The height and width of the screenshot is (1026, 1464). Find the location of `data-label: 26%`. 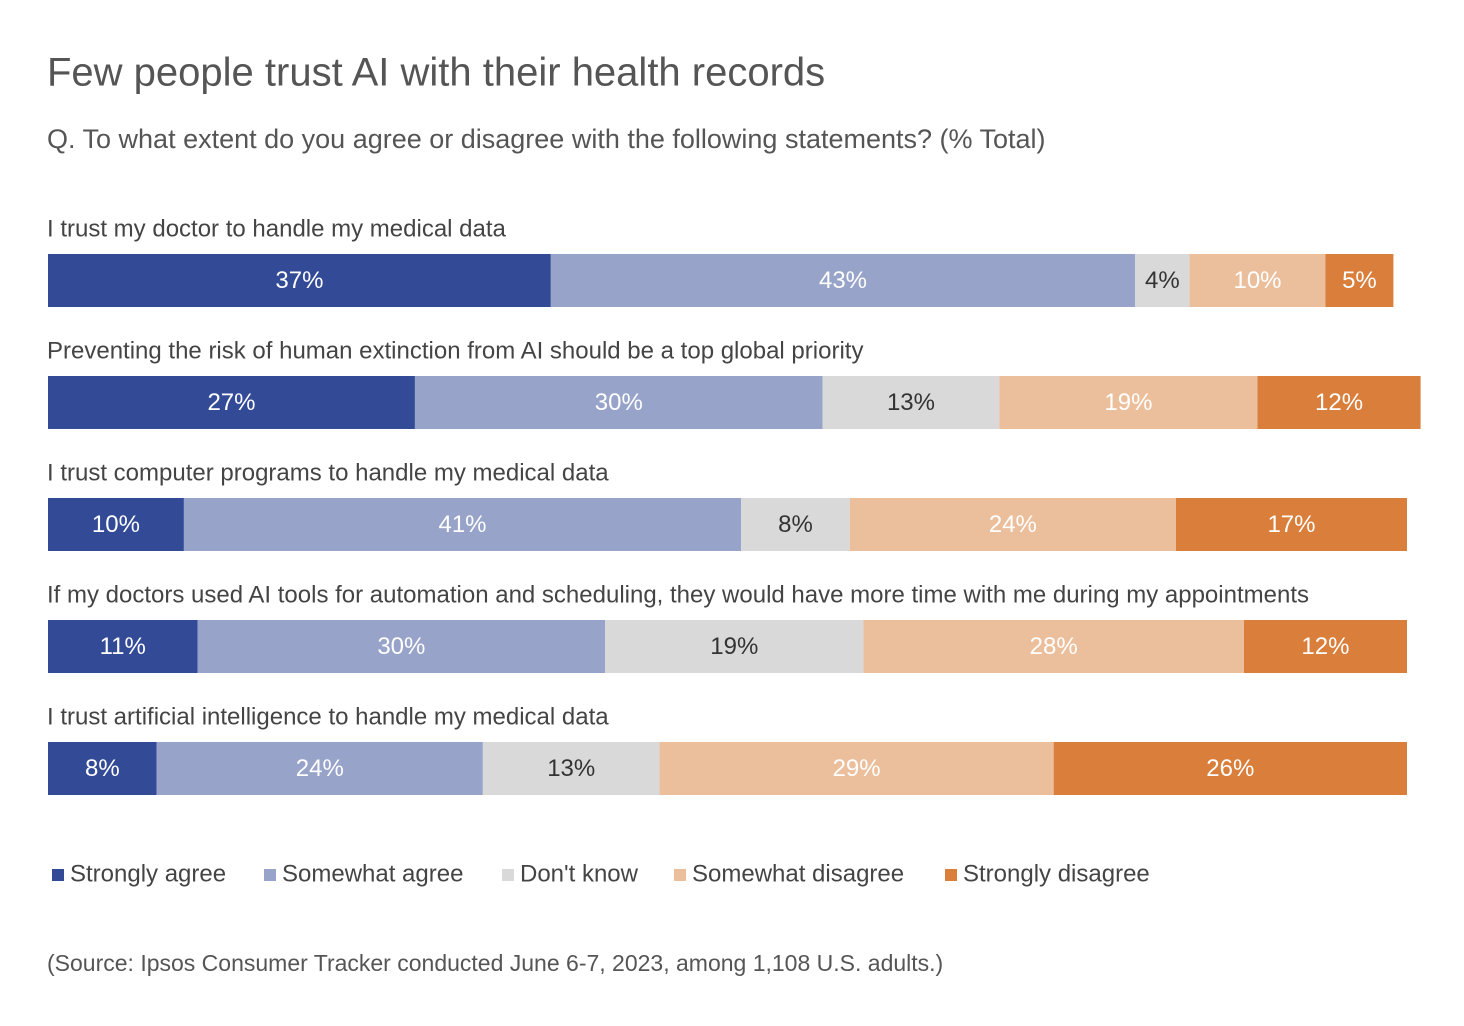

data-label: 26% is located at coordinates (1230, 768).